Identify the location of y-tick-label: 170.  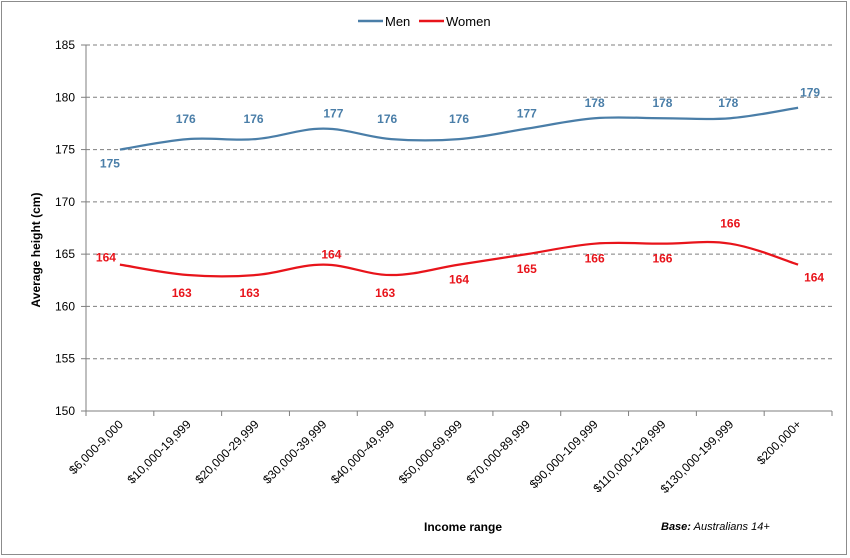
(65, 202).